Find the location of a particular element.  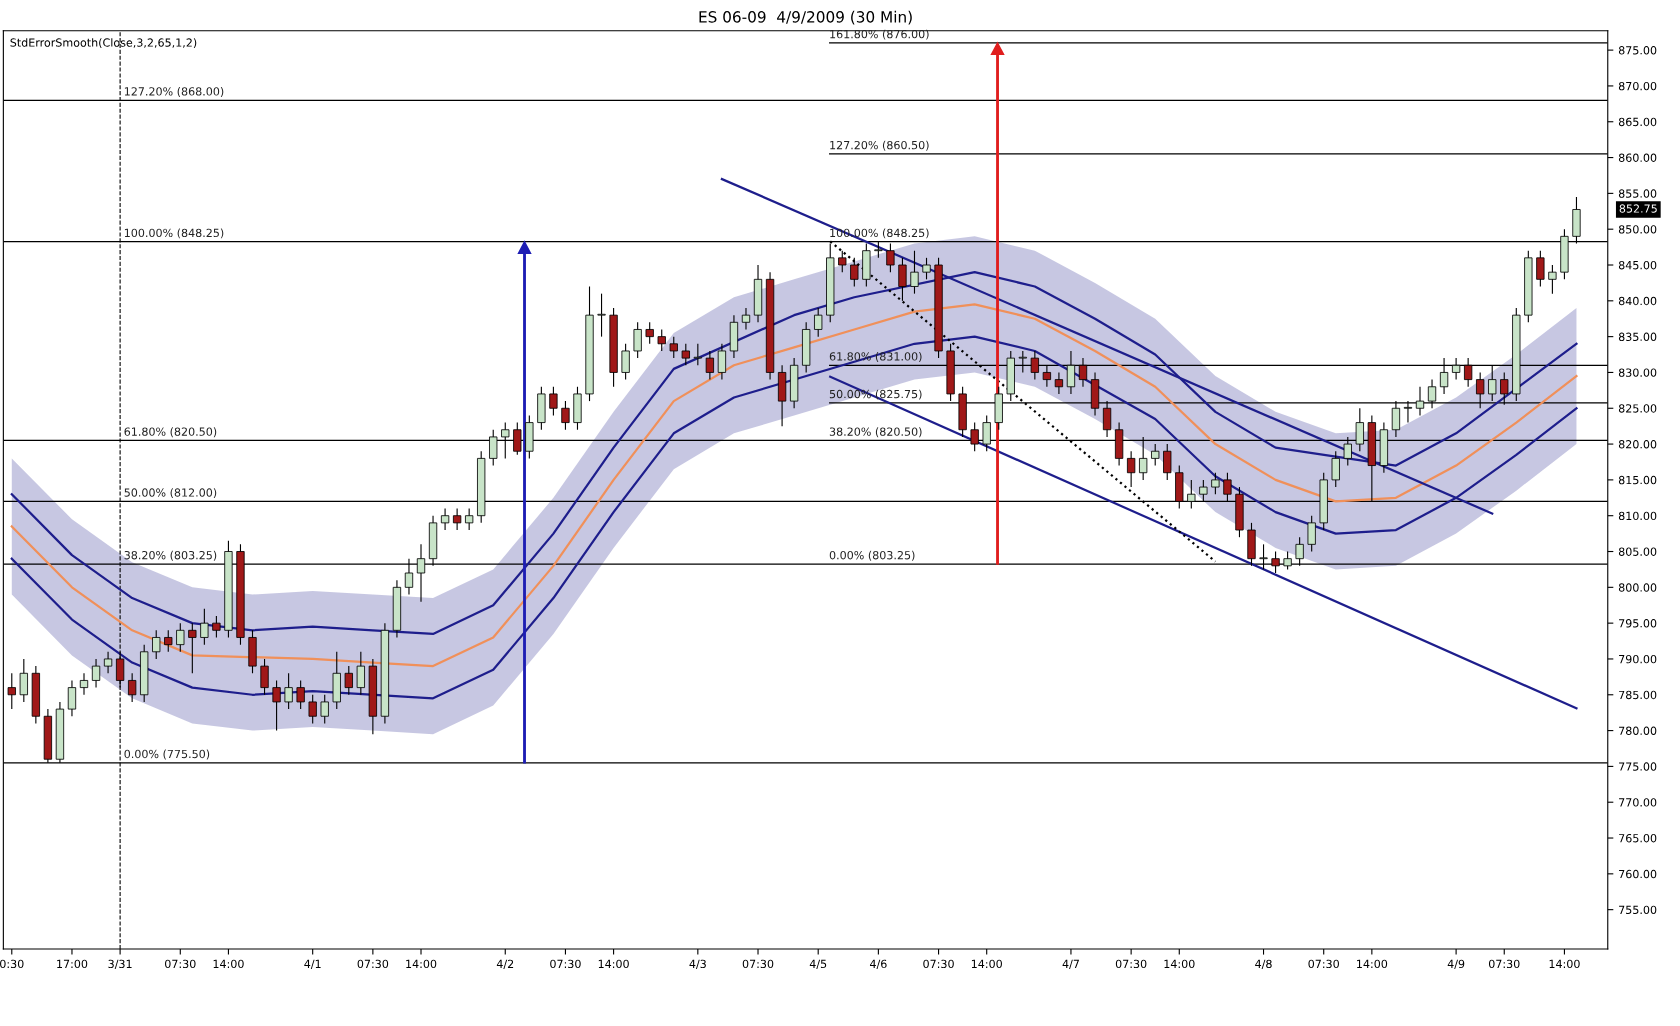

x-tick-label: 17:00 is located at coordinates (72, 964).